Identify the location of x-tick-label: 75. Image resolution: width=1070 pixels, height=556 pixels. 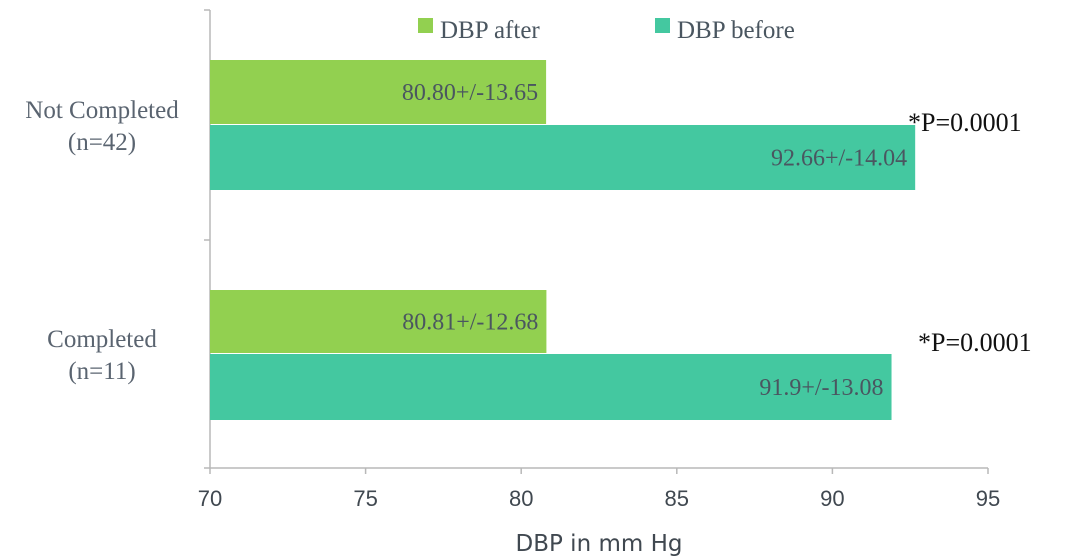
(365, 498).